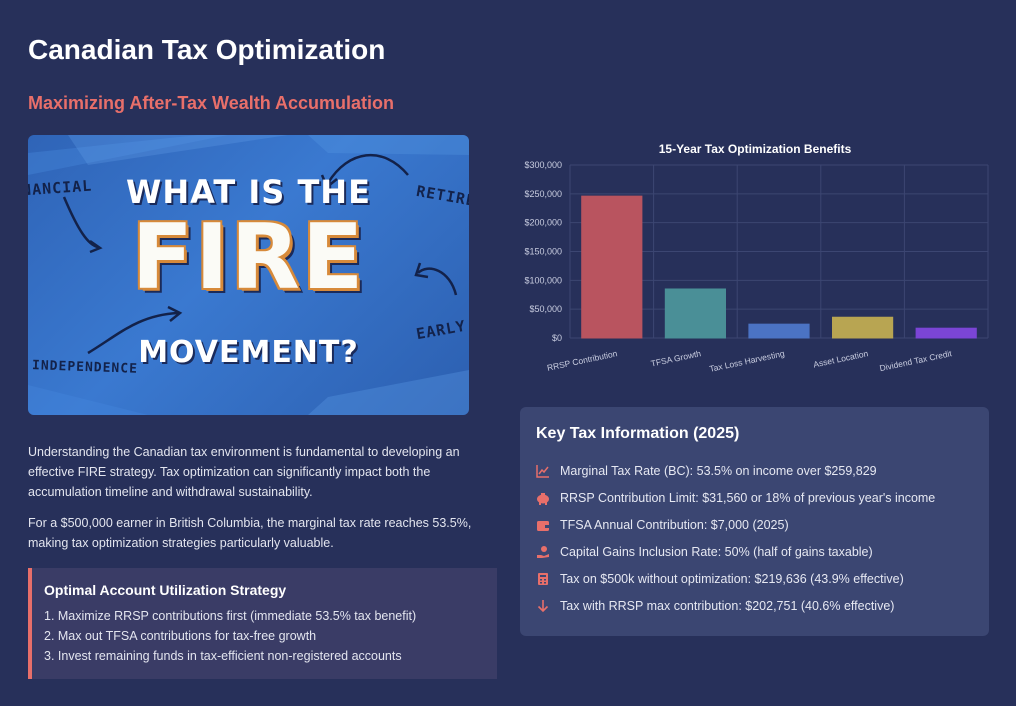 The image size is (1016, 706). What do you see at coordinates (211, 103) in the screenshot?
I see `page-subtitle: Maximizing After-Tax Wealth Accumulation` at bounding box center [211, 103].